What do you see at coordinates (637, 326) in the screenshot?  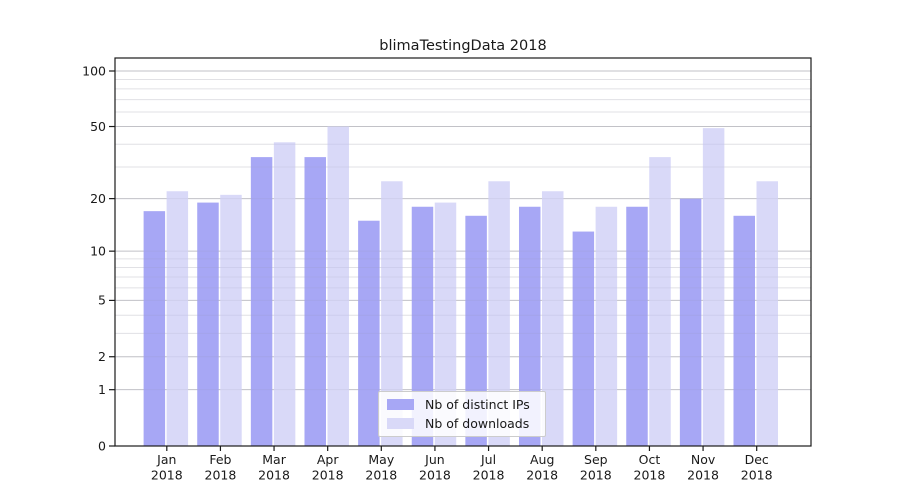 I see `bar-distinct-ips-oct` at bounding box center [637, 326].